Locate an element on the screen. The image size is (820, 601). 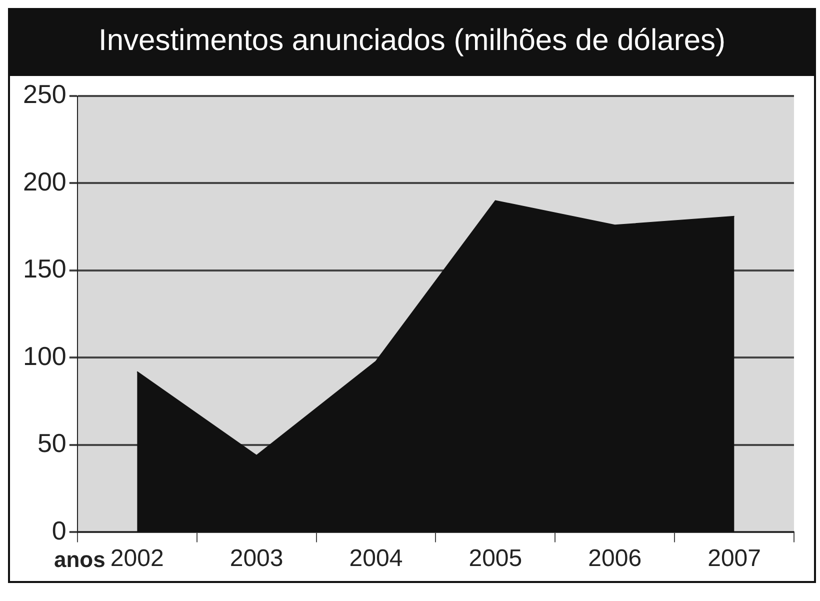
x-axis-title: anos is located at coordinates (80, 560).